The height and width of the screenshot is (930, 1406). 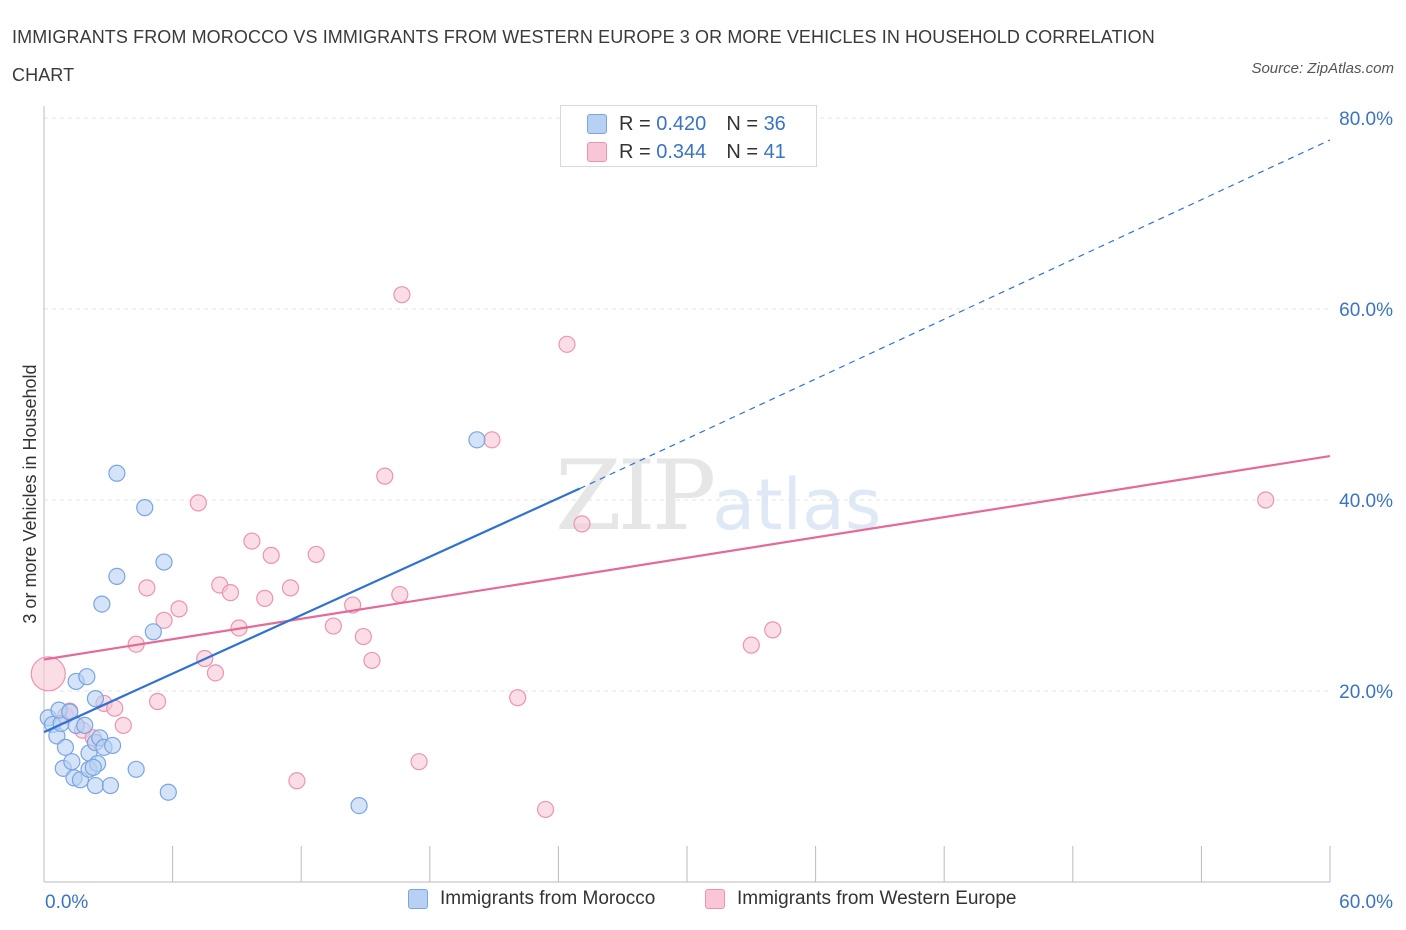 I want to click on trend-line-morocco, so click(x=312, y=610).